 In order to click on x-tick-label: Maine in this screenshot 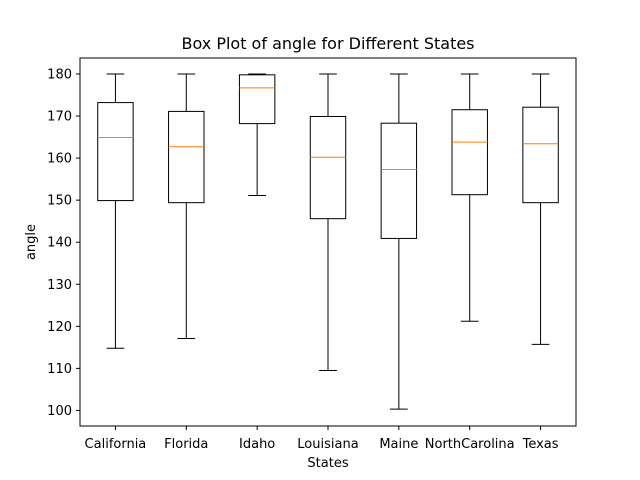, I will do `click(398, 444)`.